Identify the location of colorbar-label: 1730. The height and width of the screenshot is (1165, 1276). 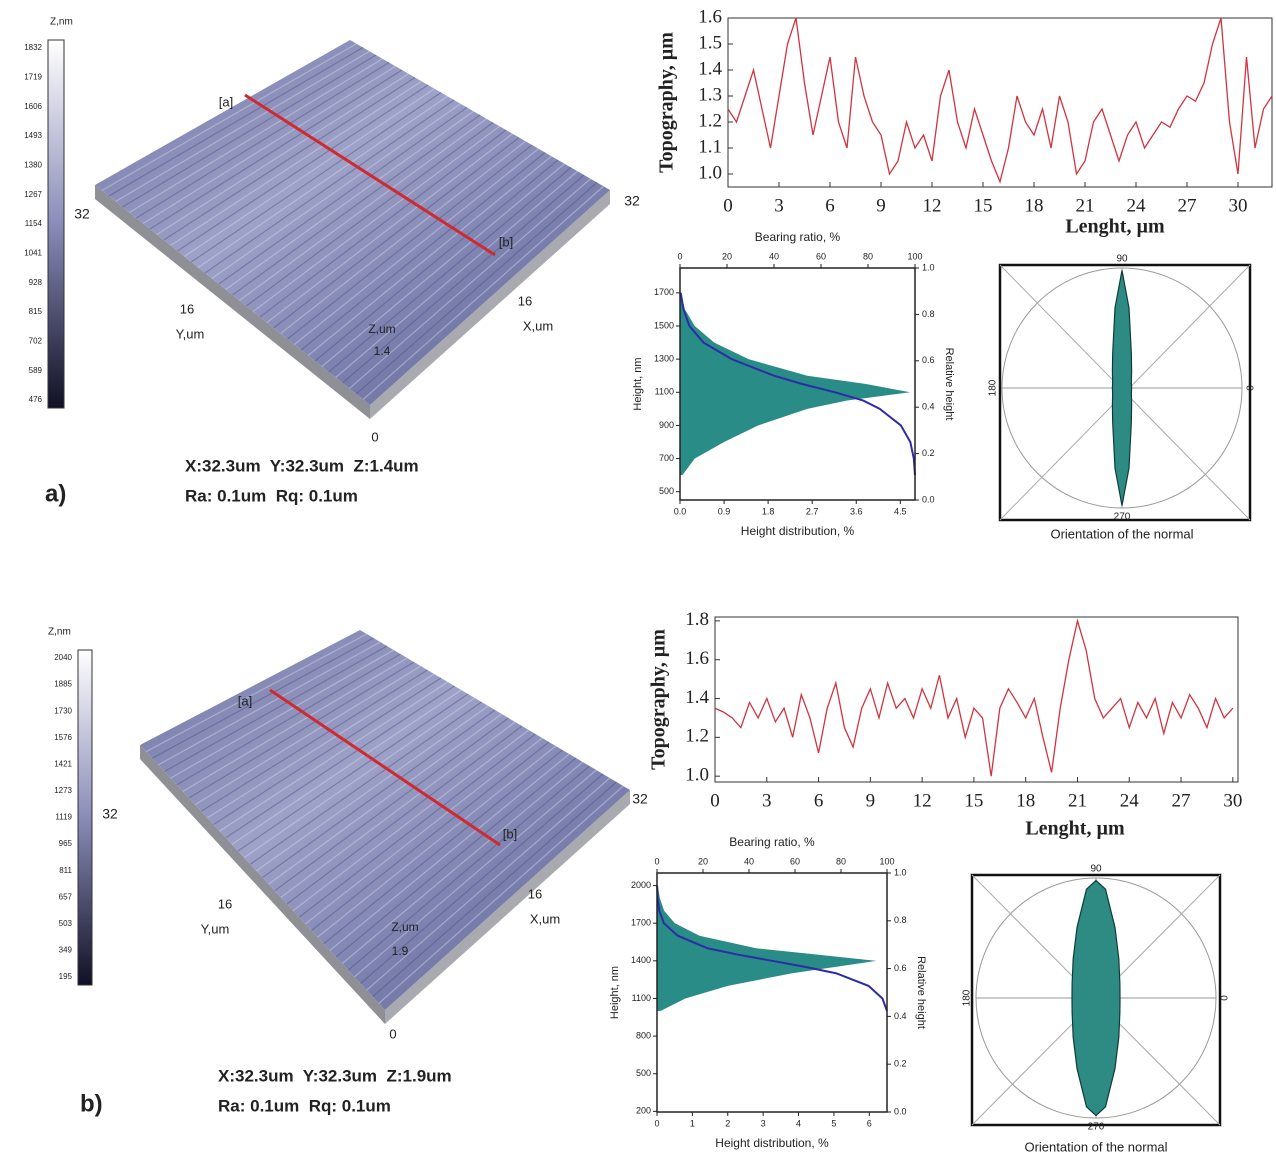
(63, 710).